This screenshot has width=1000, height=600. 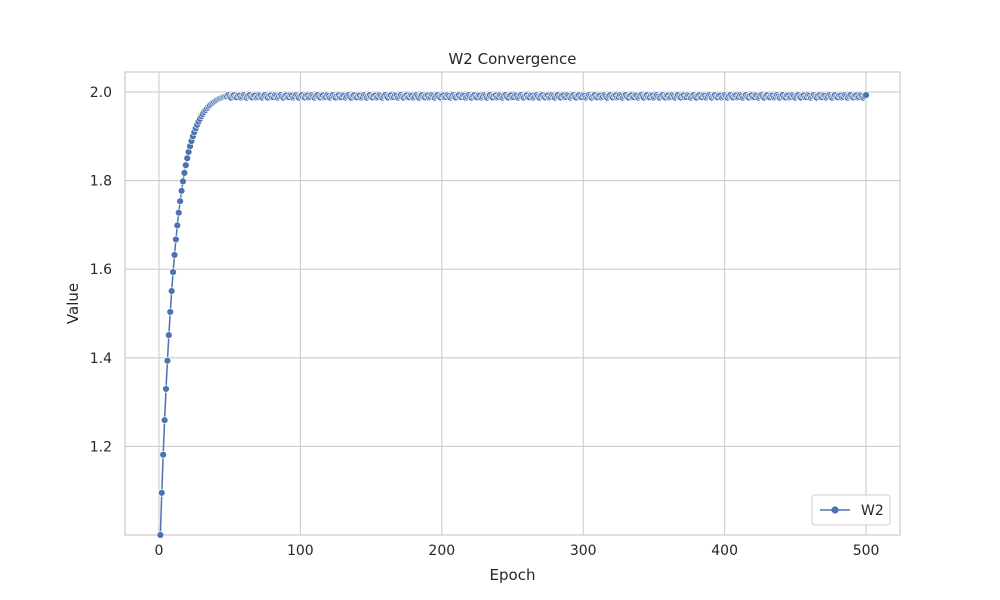 What do you see at coordinates (724, 551) in the screenshot?
I see `x-tick-label: 400` at bounding box center [724, 551].